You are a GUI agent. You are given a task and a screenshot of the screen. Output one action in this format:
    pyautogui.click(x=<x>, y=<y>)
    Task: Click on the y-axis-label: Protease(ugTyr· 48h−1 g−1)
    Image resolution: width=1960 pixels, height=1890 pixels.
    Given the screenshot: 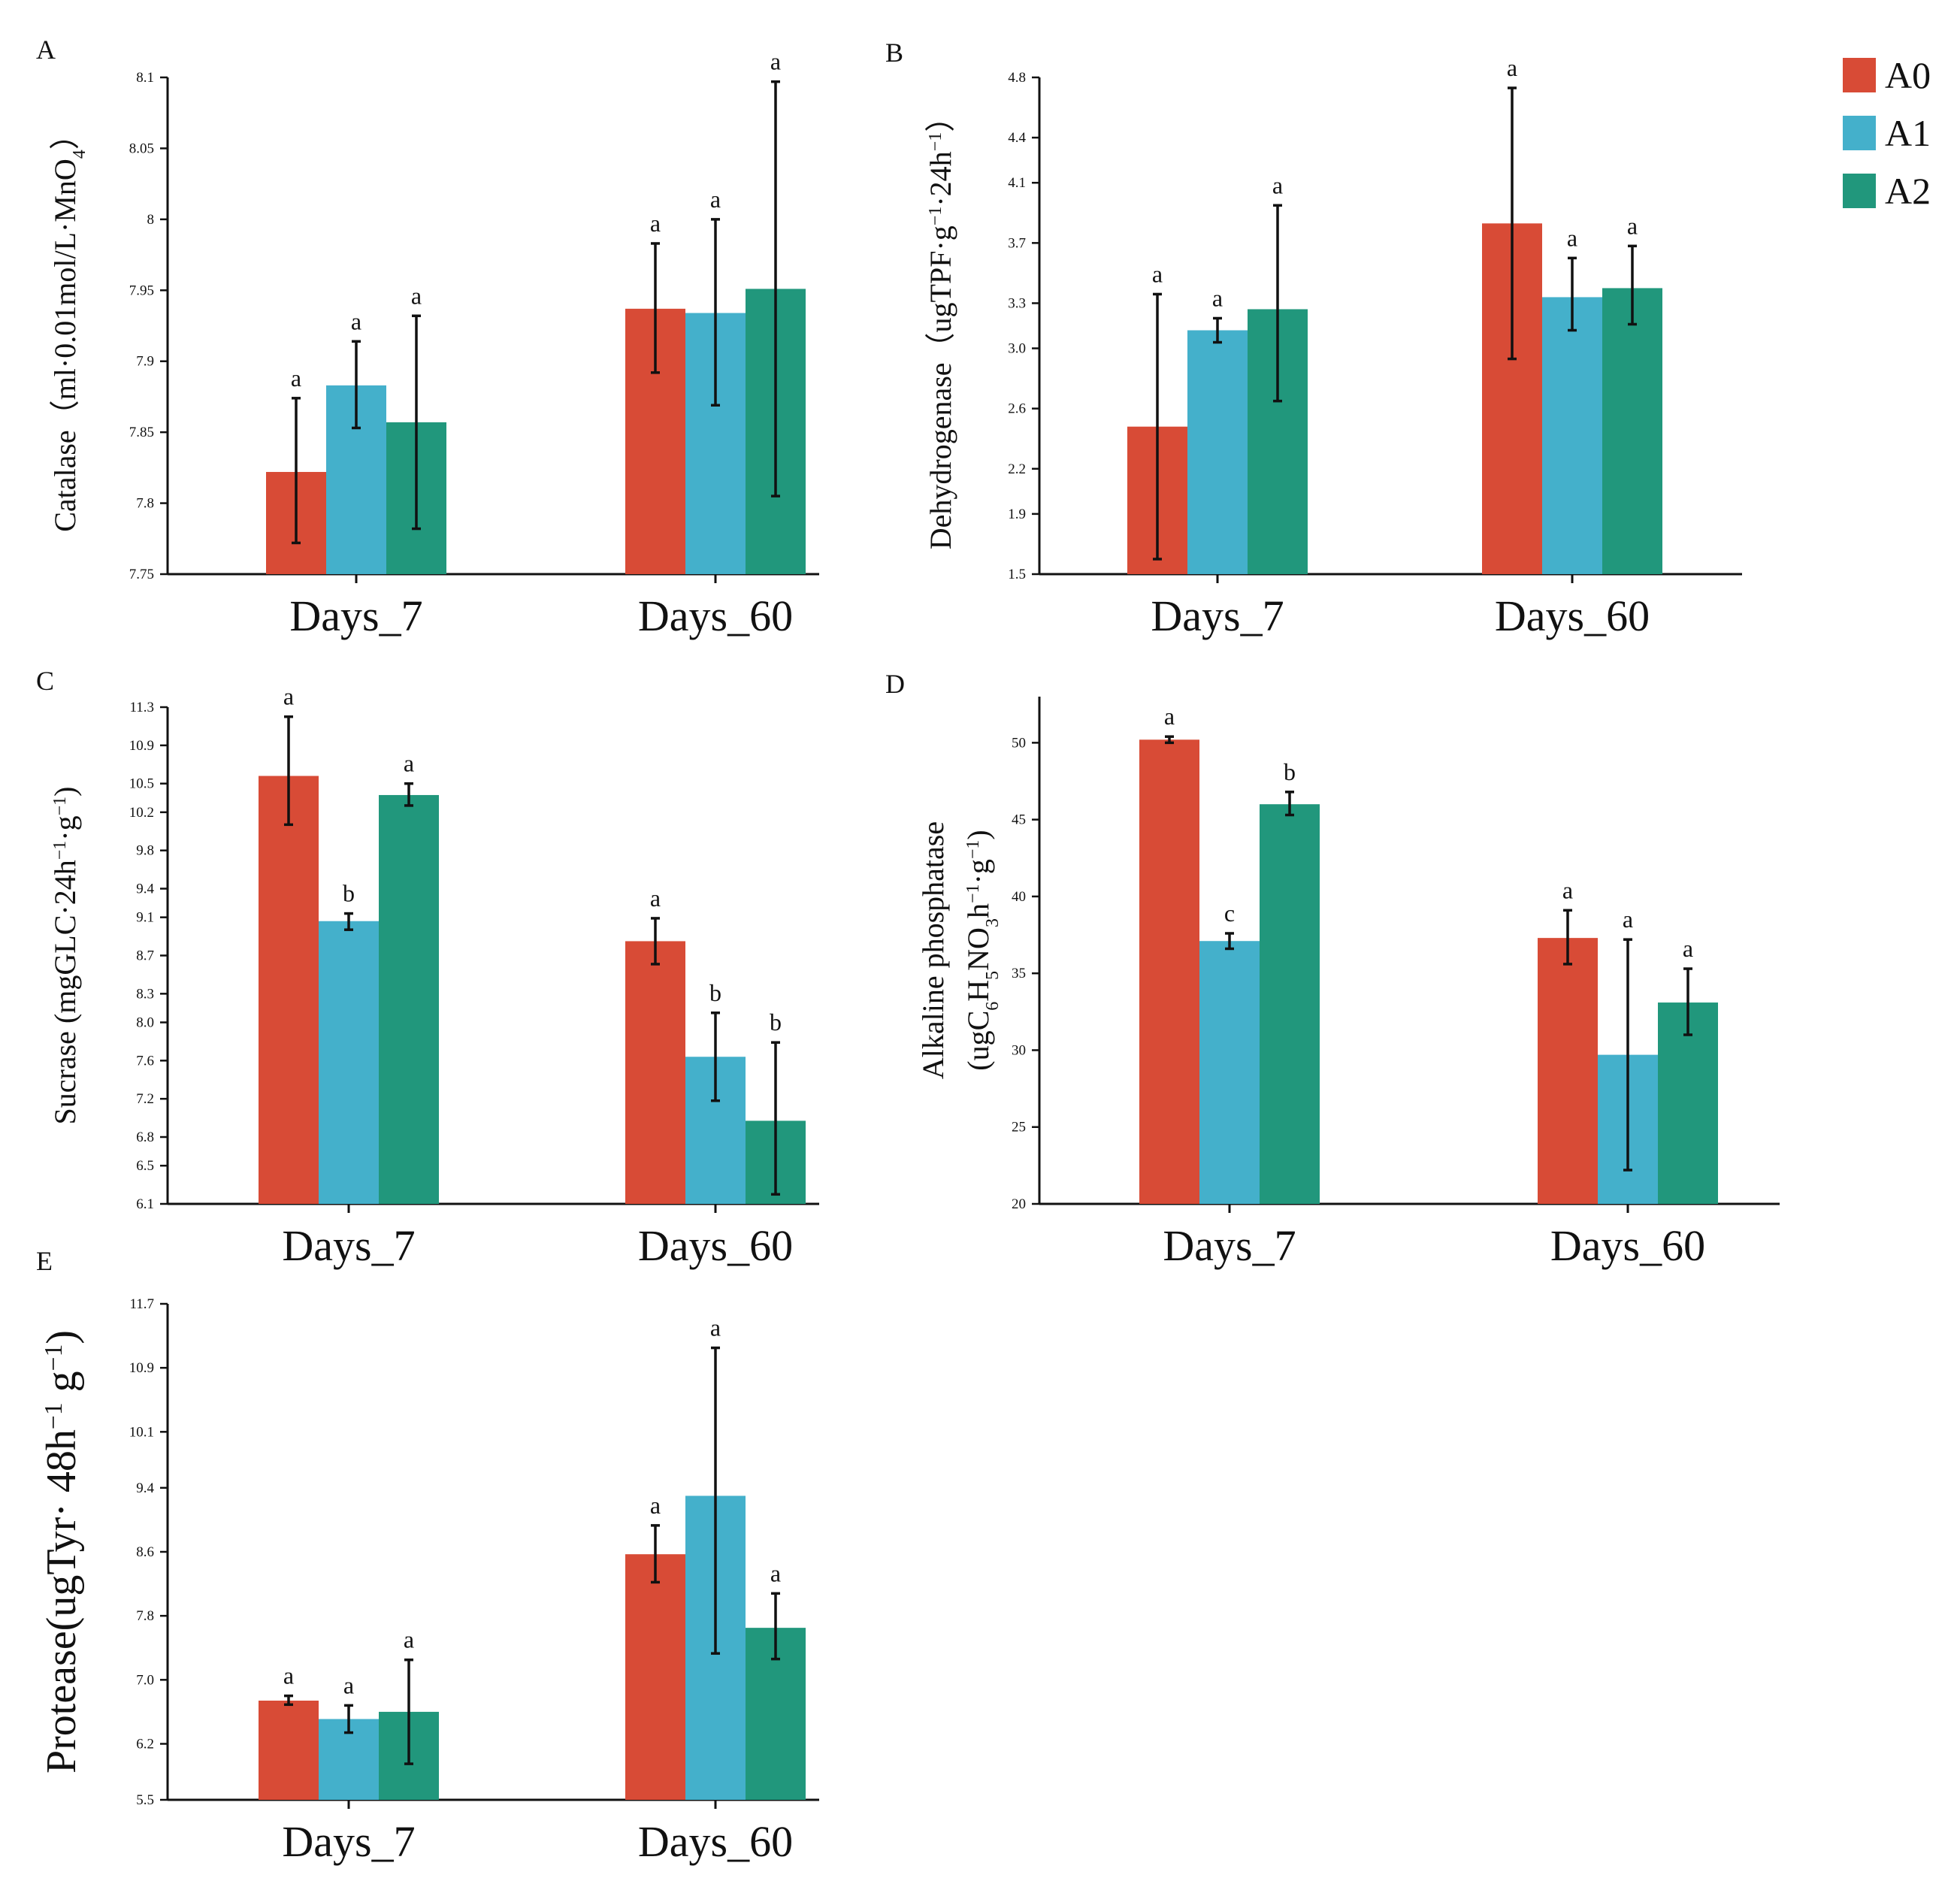 What is the action you would take?
    pyautogui.click(x=61, y=1552)
    